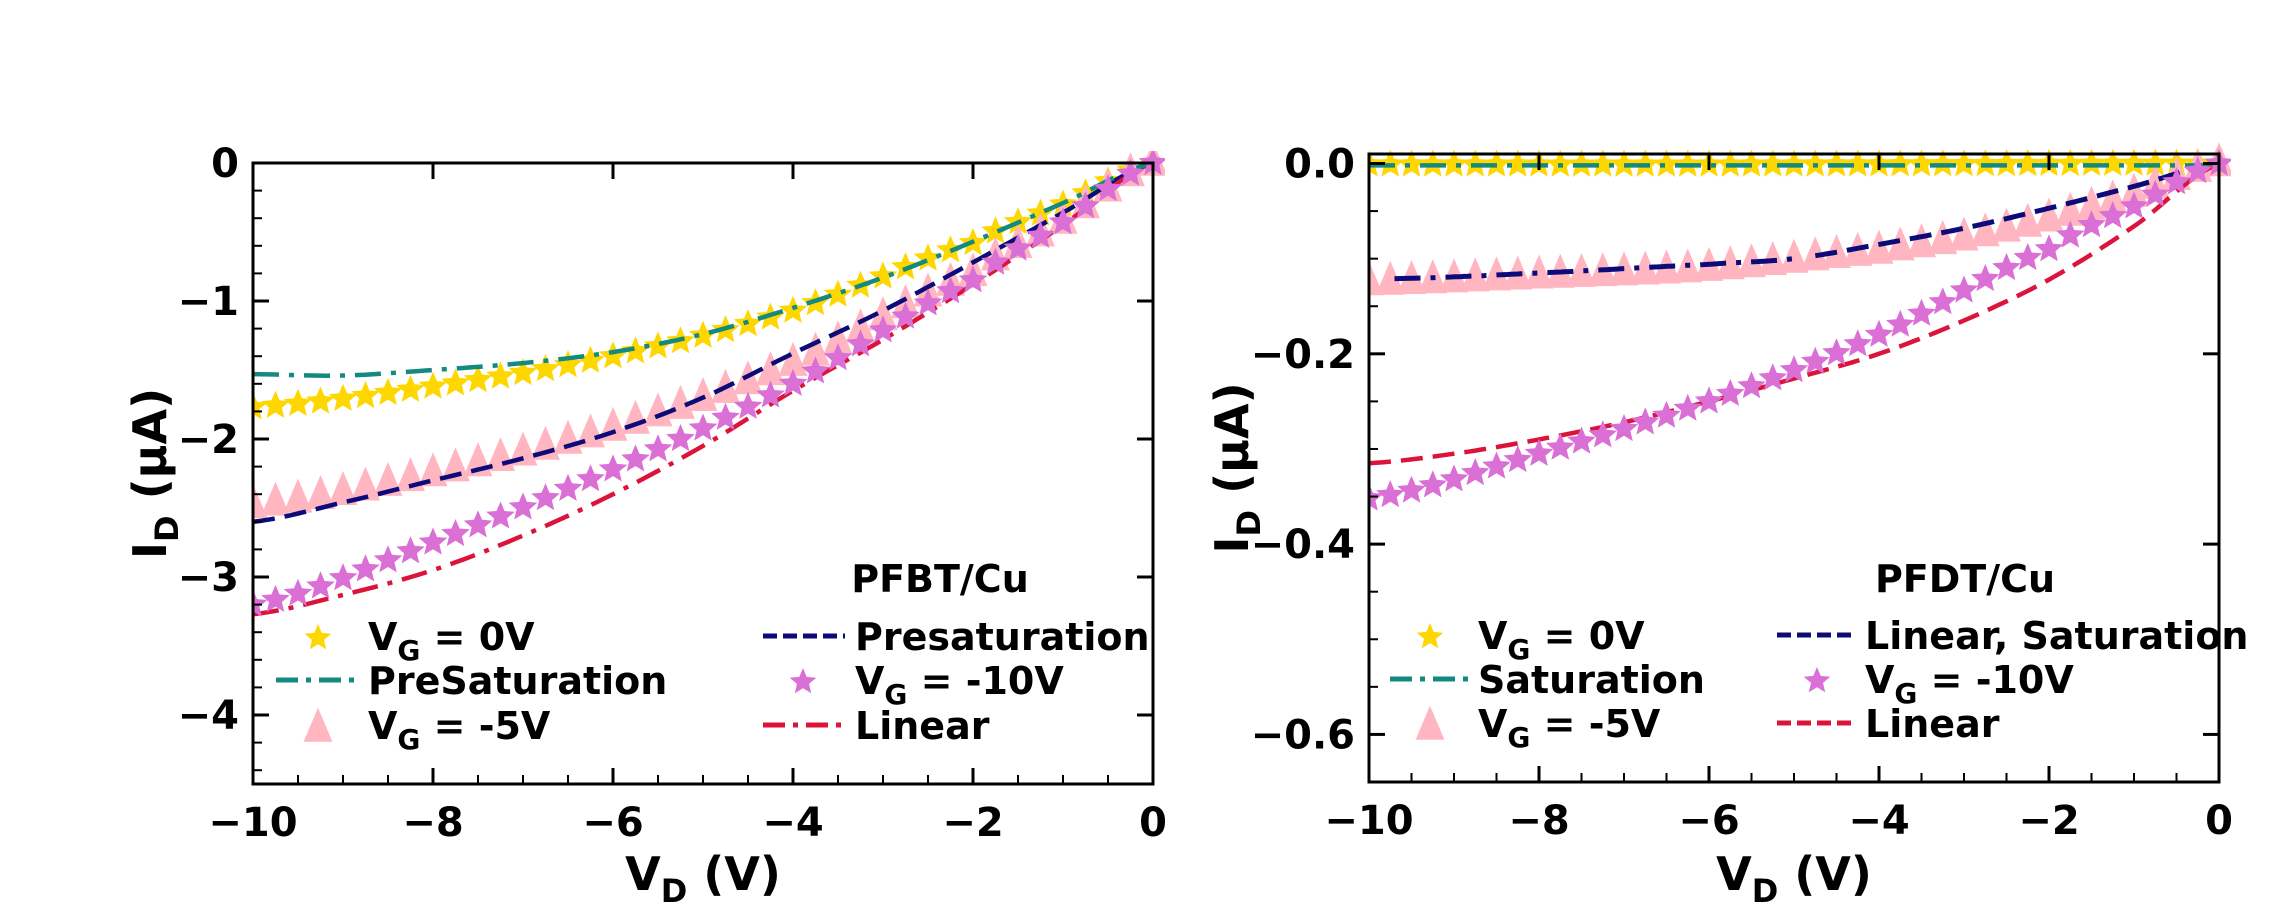 The image size is (2284, 920). I want to click on series-linear, so click(1794, 313).